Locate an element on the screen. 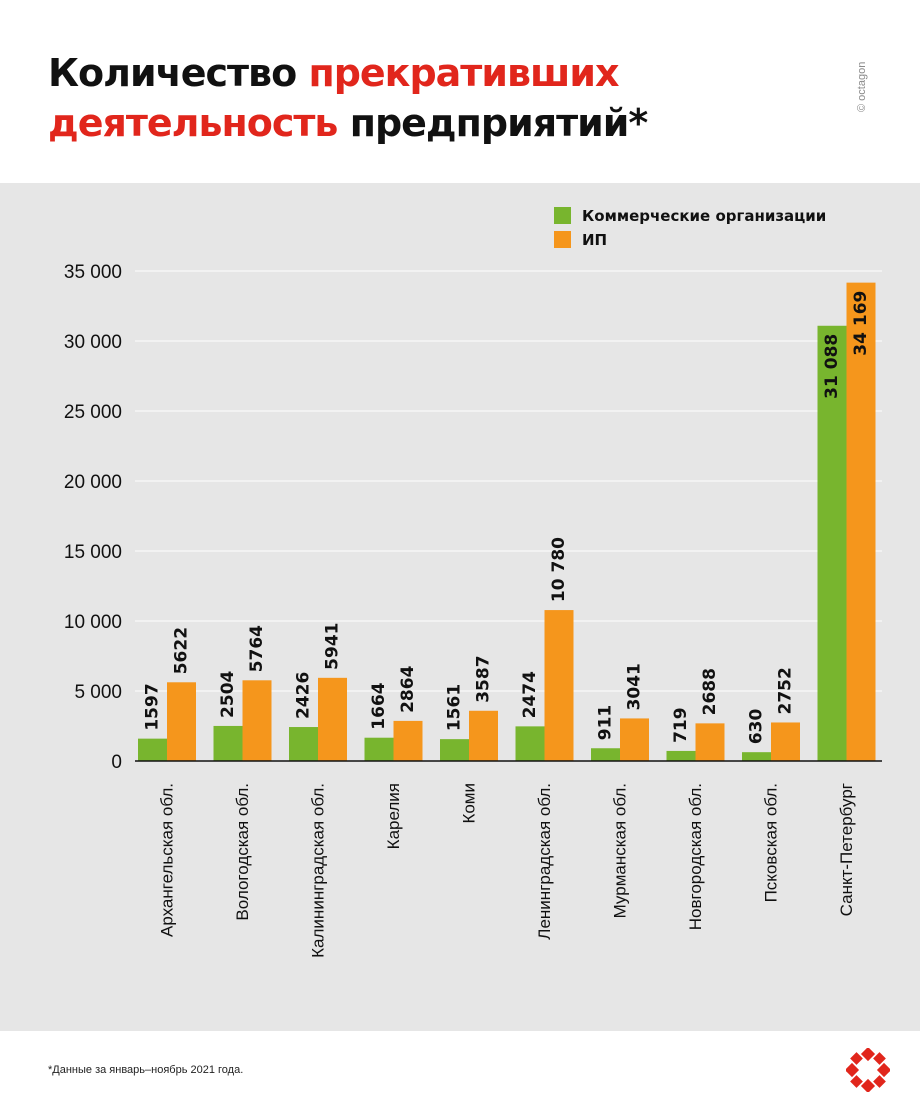 The width and height of the screenshot is (920, 1112). data-label: 2474 is located at coordinates (530, 694).